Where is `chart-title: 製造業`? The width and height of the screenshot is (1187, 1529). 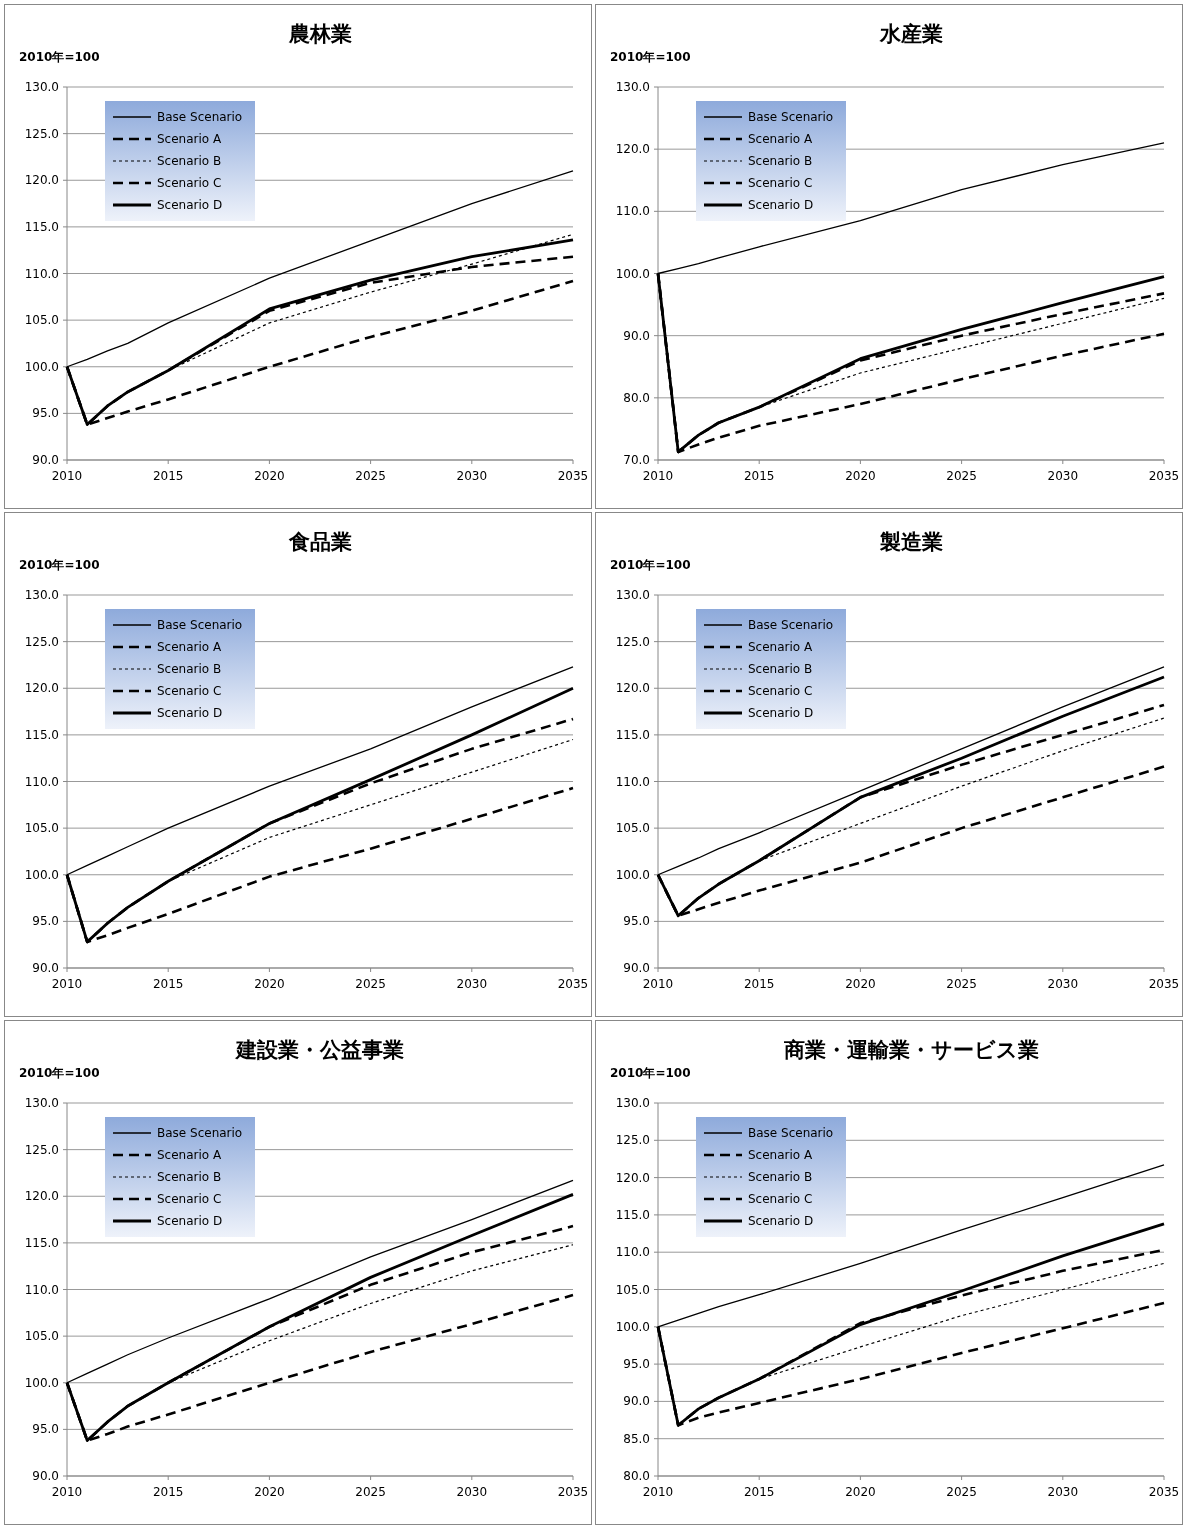 chart-title: 製造業 is located at coordinates (910, 541).